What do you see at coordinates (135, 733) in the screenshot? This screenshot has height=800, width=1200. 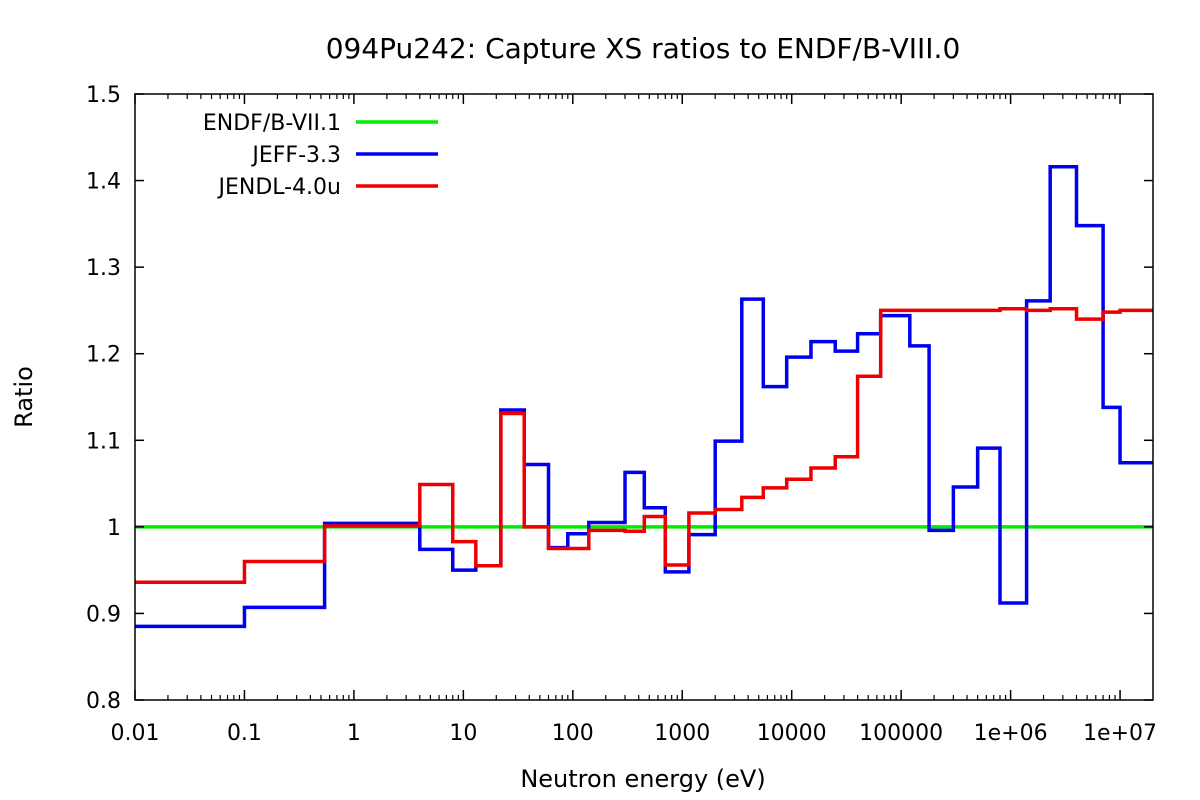 I see `x-tick-label: 0.01` at bounding box center [135, 733].